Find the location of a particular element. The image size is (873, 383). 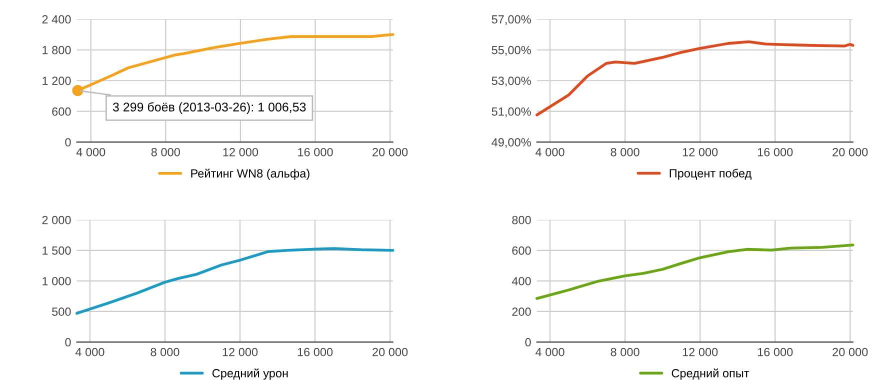

y-tick-label: 2 000 is located at coordinates (56, 220).